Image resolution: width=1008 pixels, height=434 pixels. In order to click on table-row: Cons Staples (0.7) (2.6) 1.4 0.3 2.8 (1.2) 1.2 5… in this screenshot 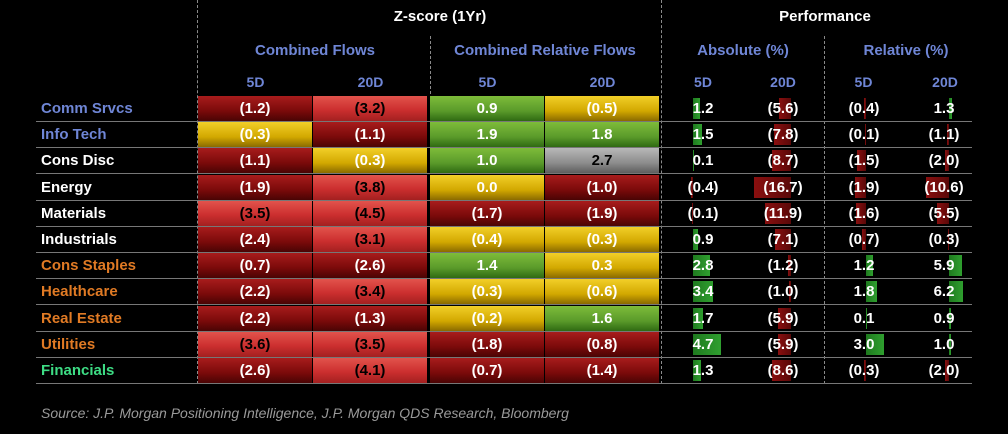, I will do `click(504, 266)`.